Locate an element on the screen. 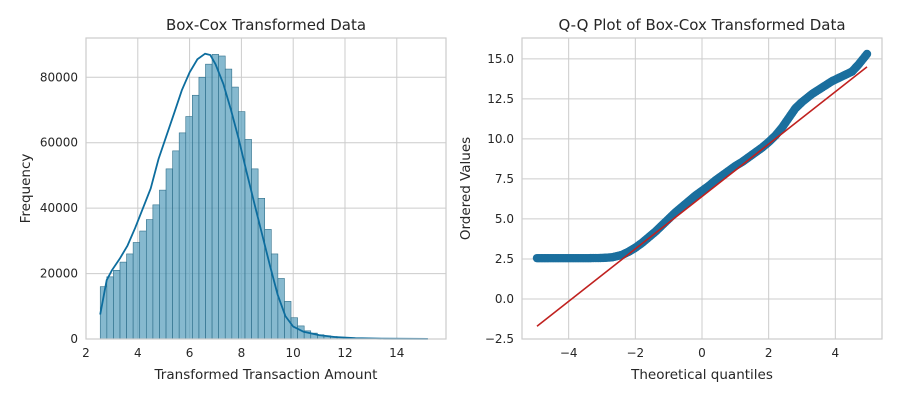 This screenshot has width=900, height=400. y-tick-label: 15.0 is located at coordinates (500, 59).